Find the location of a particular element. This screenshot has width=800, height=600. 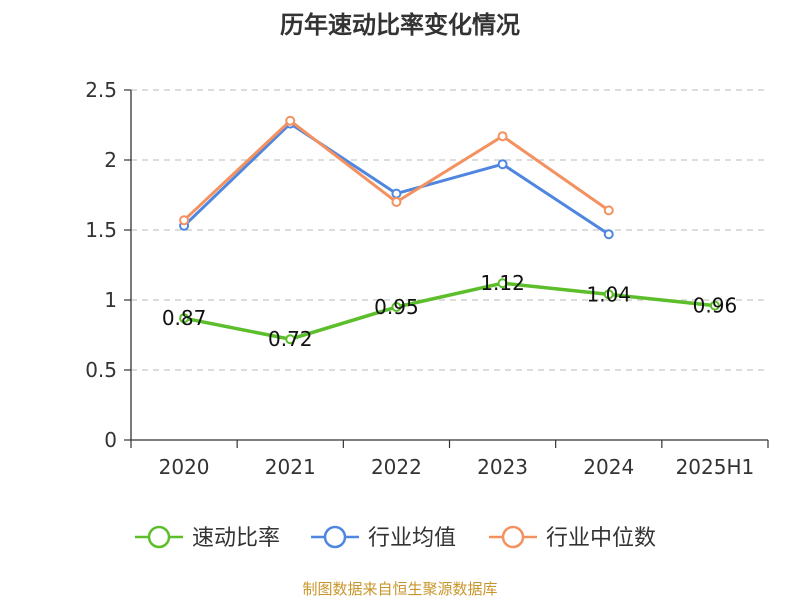

series-industry-mean is located at coordinates (396, 179).